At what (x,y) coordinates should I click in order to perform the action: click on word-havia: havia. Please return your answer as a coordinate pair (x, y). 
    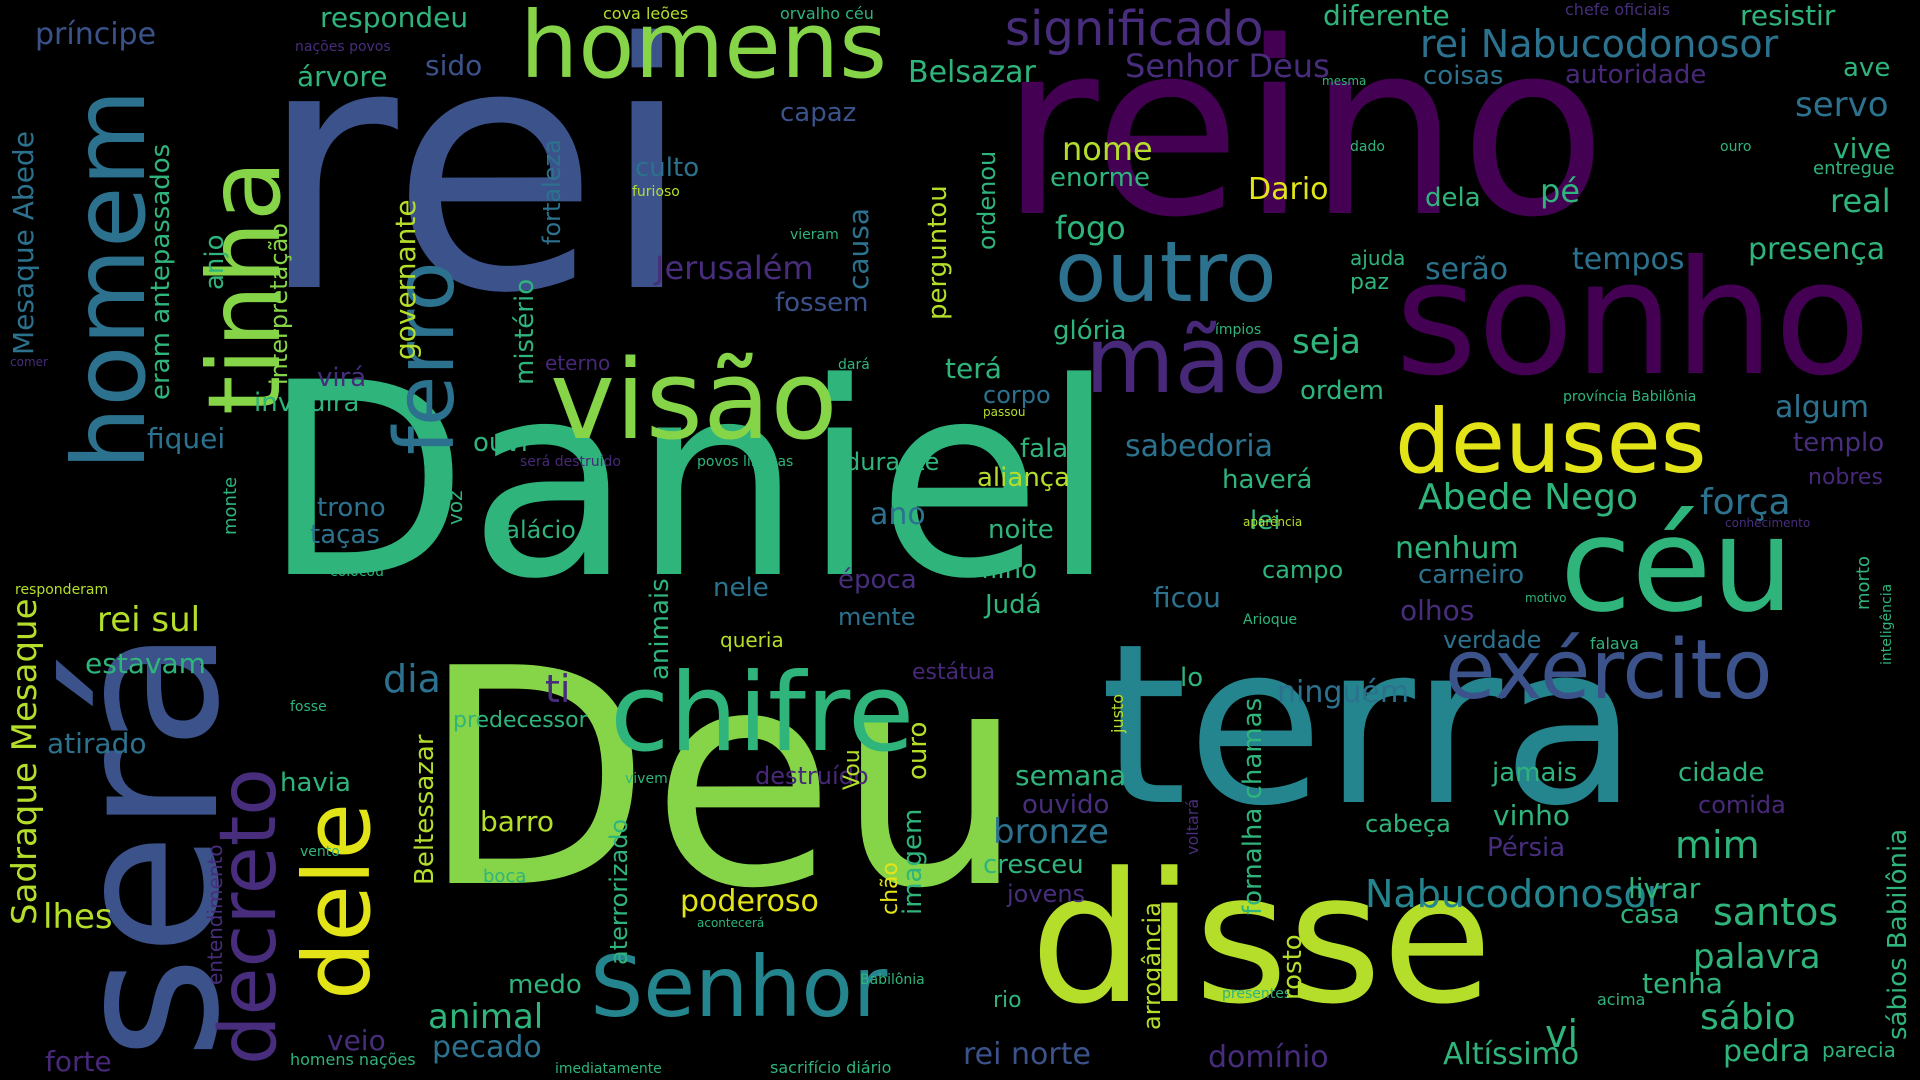
    Looking at the image, I should click on (315, 783).